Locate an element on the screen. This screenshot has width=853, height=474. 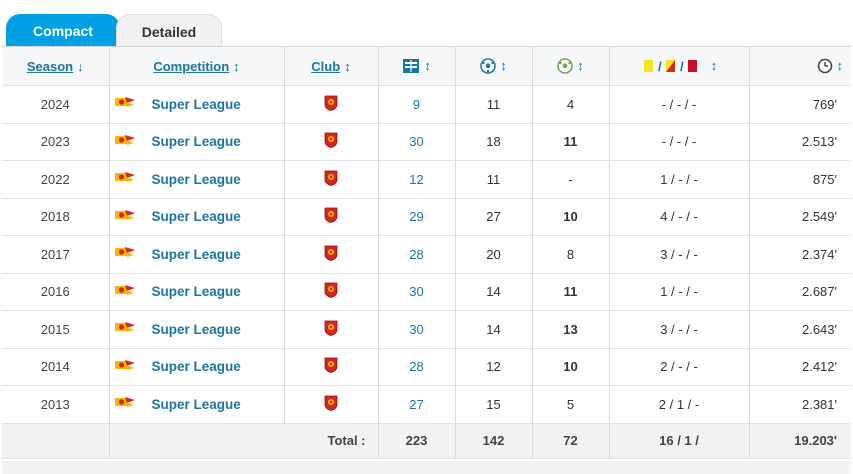
header-club: Club ↕ is located at coordinates (331, 66).